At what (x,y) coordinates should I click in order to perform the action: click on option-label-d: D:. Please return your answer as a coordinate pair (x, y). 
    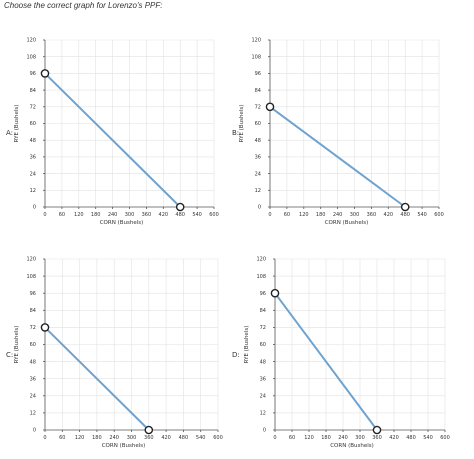
    Looking at the image, I should click on (236, 355).